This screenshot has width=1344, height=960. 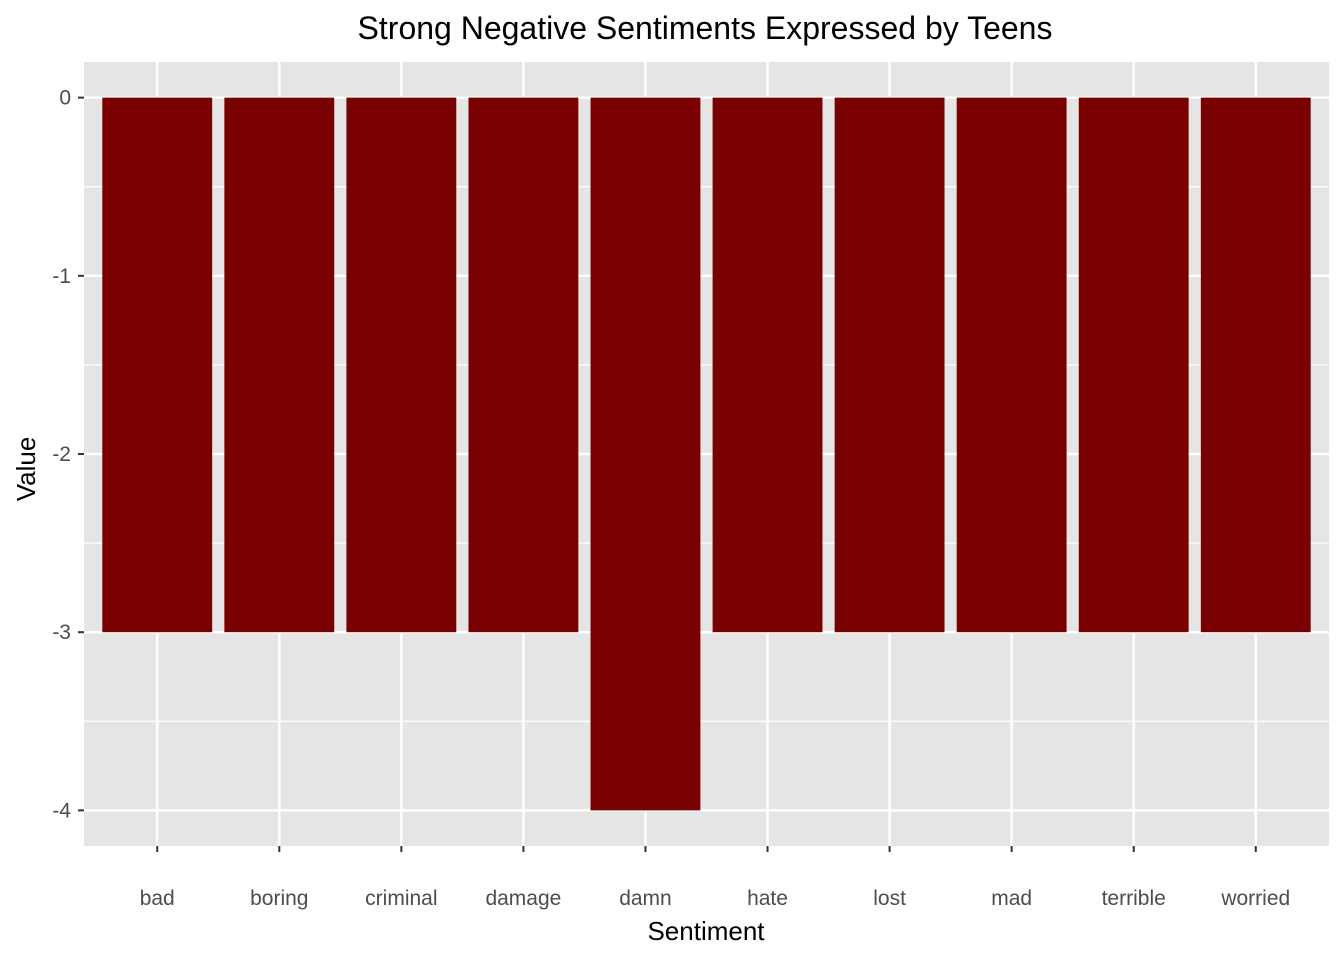 What do you see at coordinates (523, 365) in the screenshot?
I see `bar-damage` at bounding box center [523, 365].